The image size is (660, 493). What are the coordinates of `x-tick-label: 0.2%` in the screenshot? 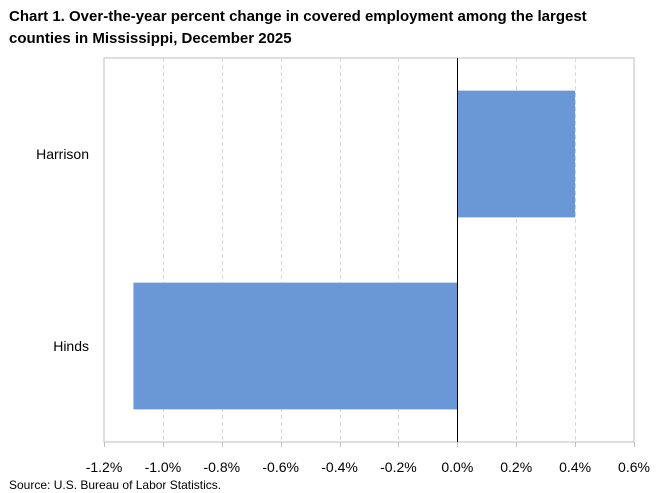 It's located at (516, 467).